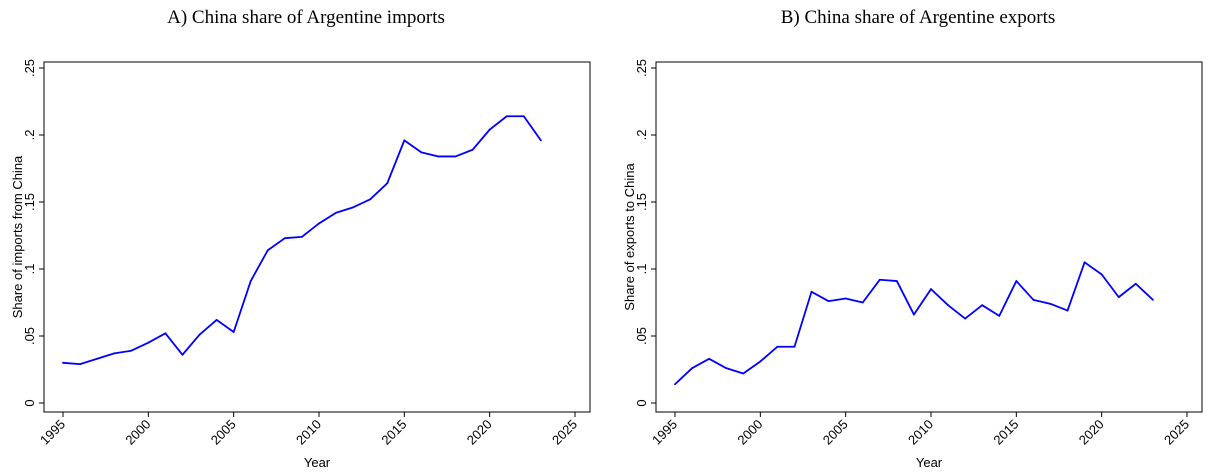  What do you see at coordinates (918, 17) in the screenshot?
I see `exports-chart-title: B) China share of Argentine exports` at bounding box center [918, 17].